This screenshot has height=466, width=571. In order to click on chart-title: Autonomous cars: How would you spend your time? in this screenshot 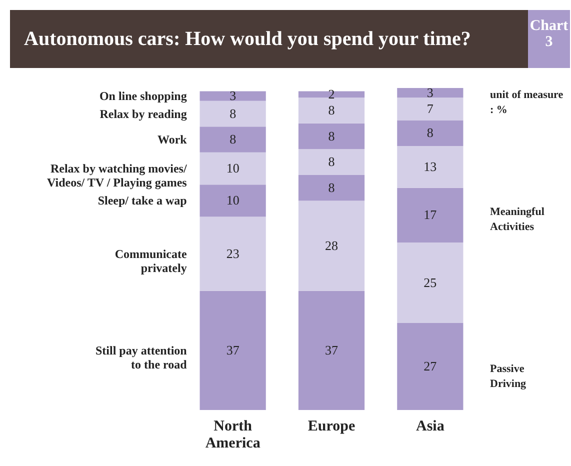, I will do `click(270, 39)`.